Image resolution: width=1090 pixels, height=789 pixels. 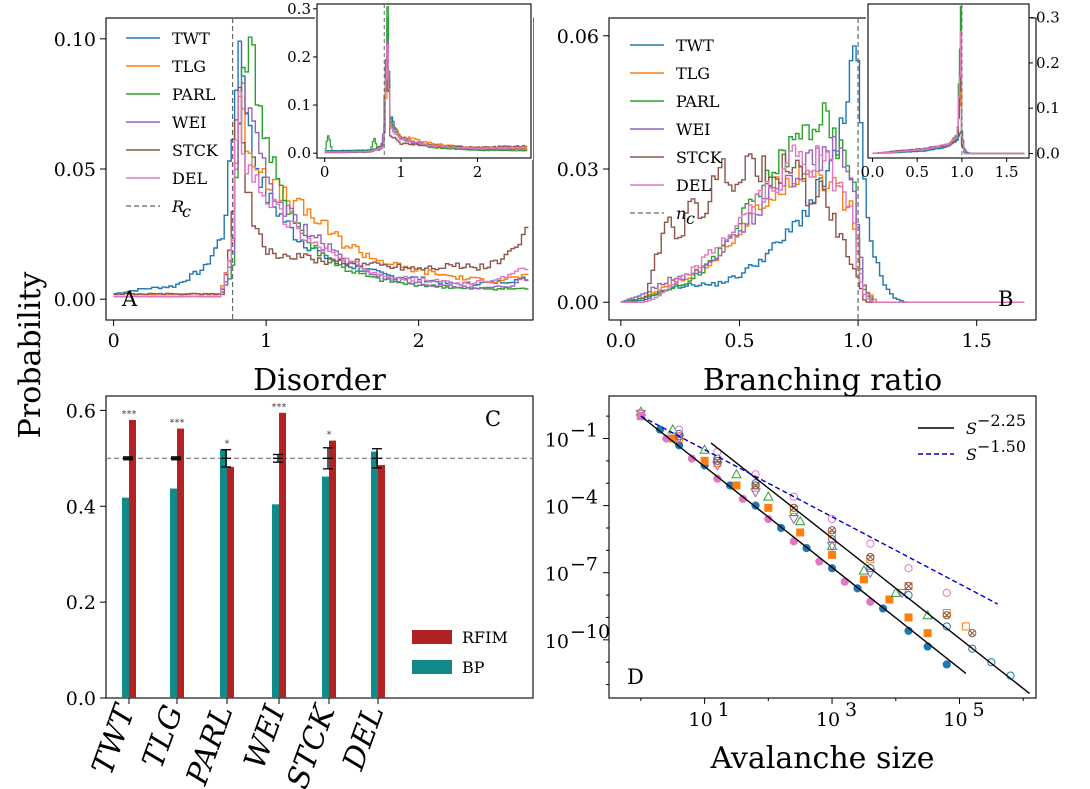 What do you see at coordinates (381, 581) in the screenshot?
I see `bar-rfim-del` at bounding box center [381, 581].